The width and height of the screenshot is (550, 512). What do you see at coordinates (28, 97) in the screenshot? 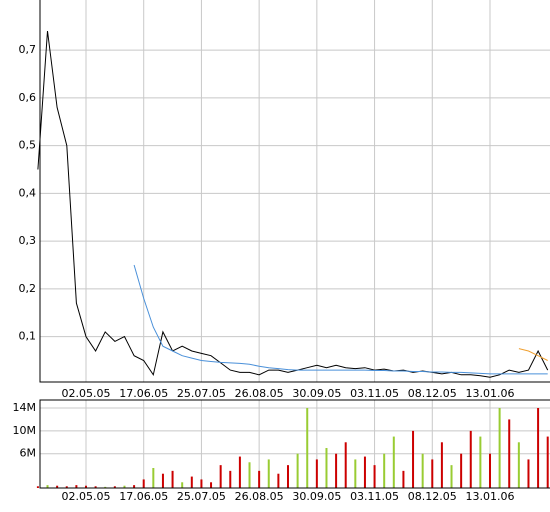
I see `y-tick-label: 0,6` at bounding box center [28, 97].